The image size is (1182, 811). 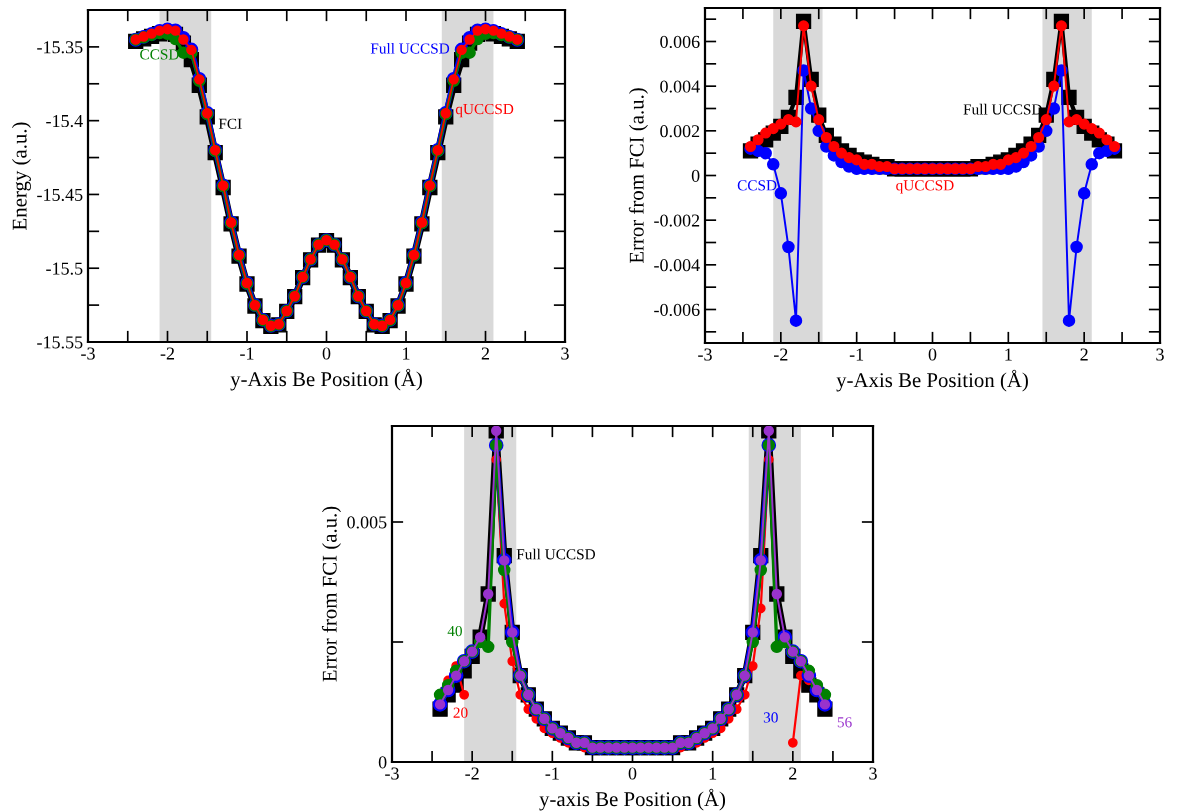 I want to click on y-tick-label: -0.004, so click(x=677, y=265).